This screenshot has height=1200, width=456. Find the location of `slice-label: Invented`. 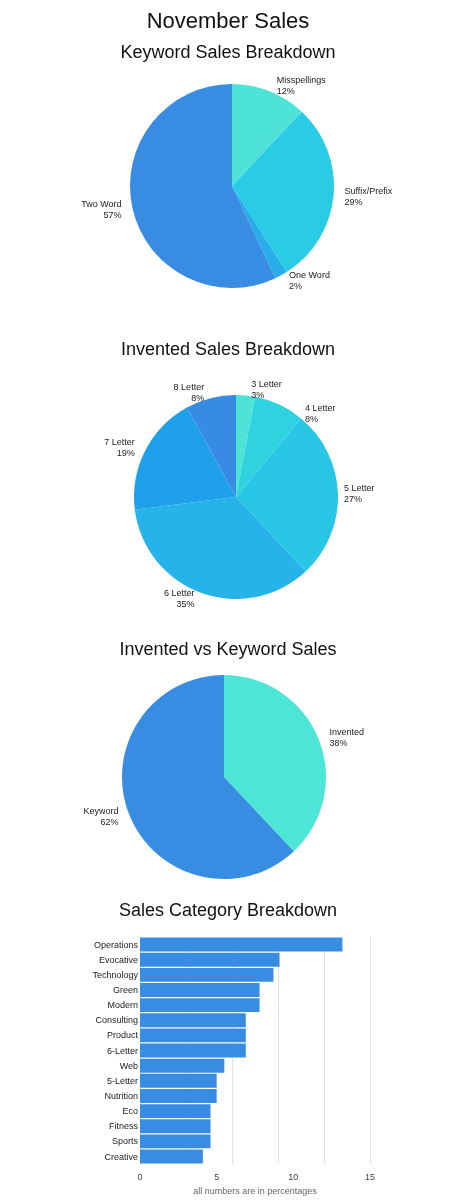

slice-label: Invented is located at coordinates (346, 731).